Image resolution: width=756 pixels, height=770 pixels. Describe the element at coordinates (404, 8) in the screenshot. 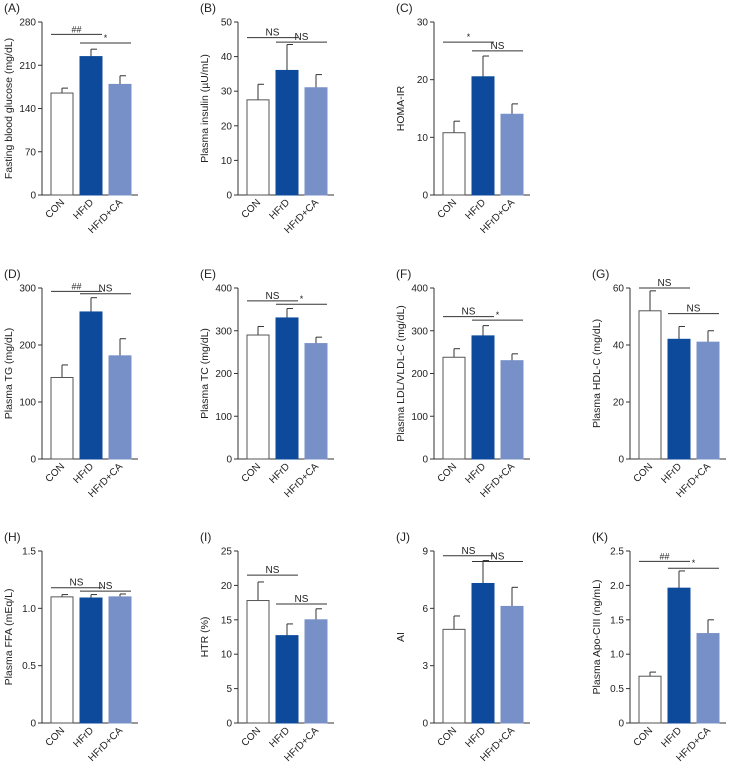

I see `panel-label: (C)` at that location.